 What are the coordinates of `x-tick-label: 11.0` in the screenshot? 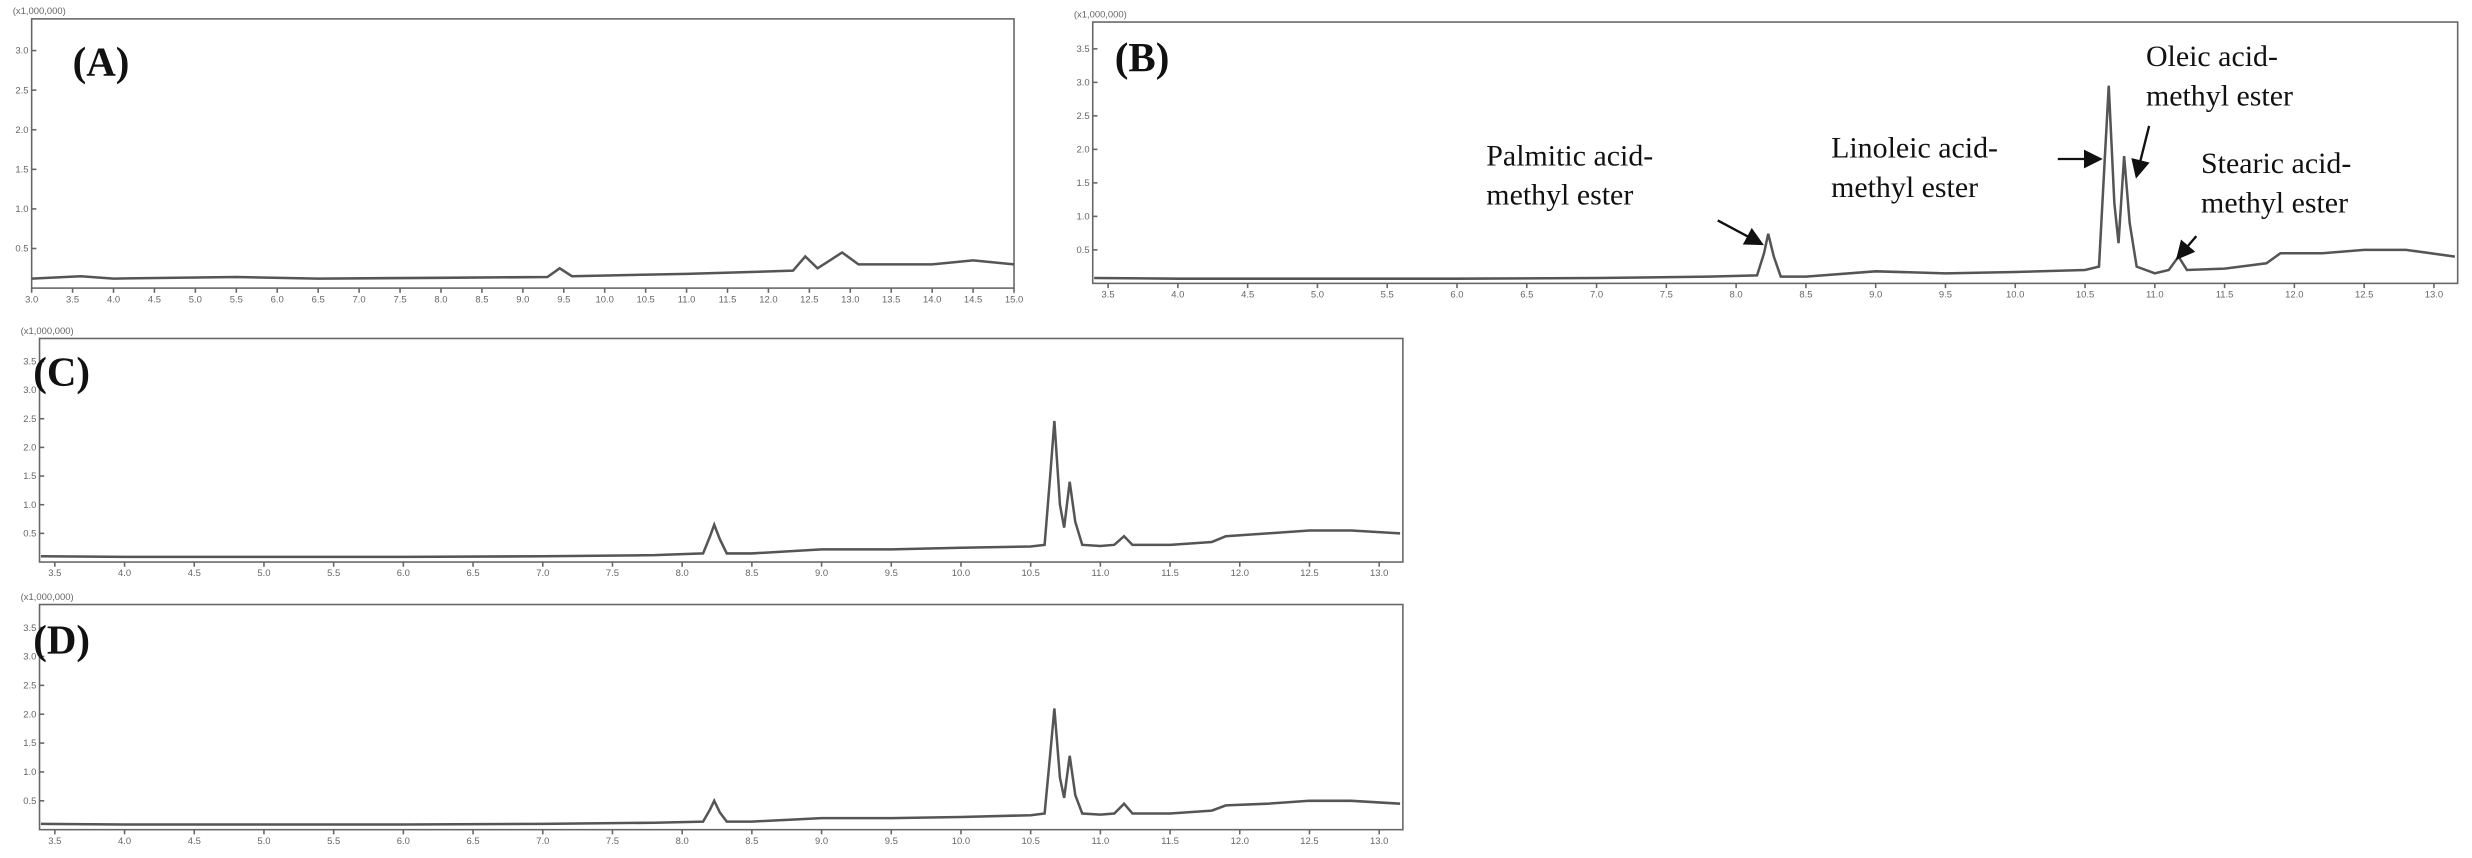 It's located at (2155, 295).